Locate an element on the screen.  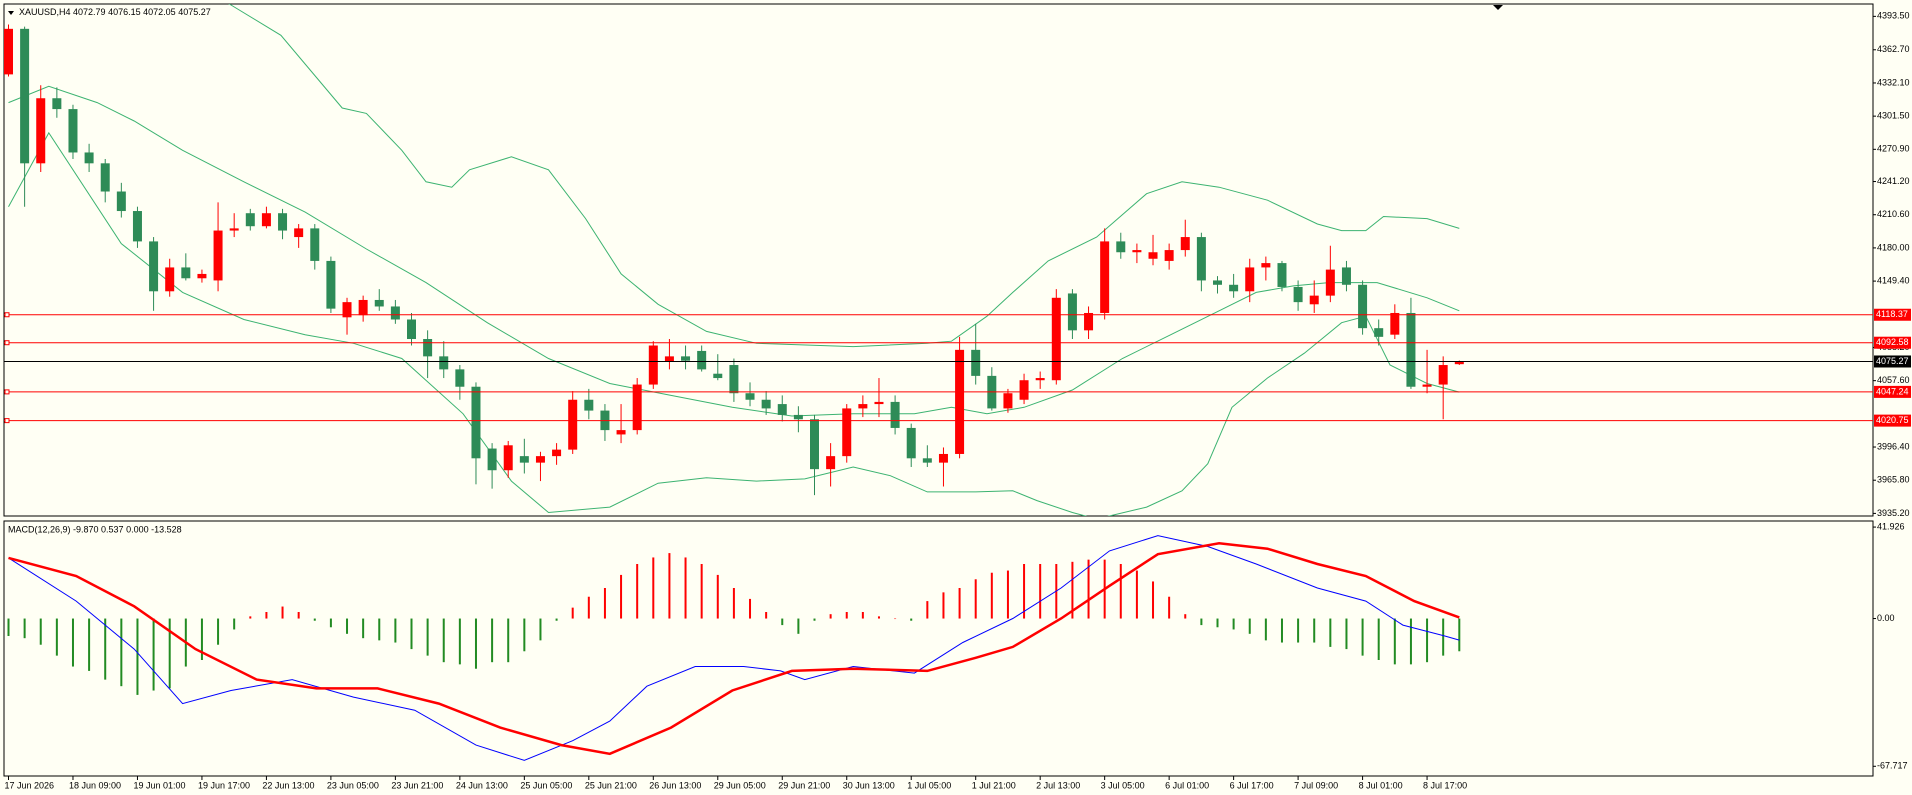
x-tick-label: 1 Jul 05:00 is located at coordinates (929, 785).